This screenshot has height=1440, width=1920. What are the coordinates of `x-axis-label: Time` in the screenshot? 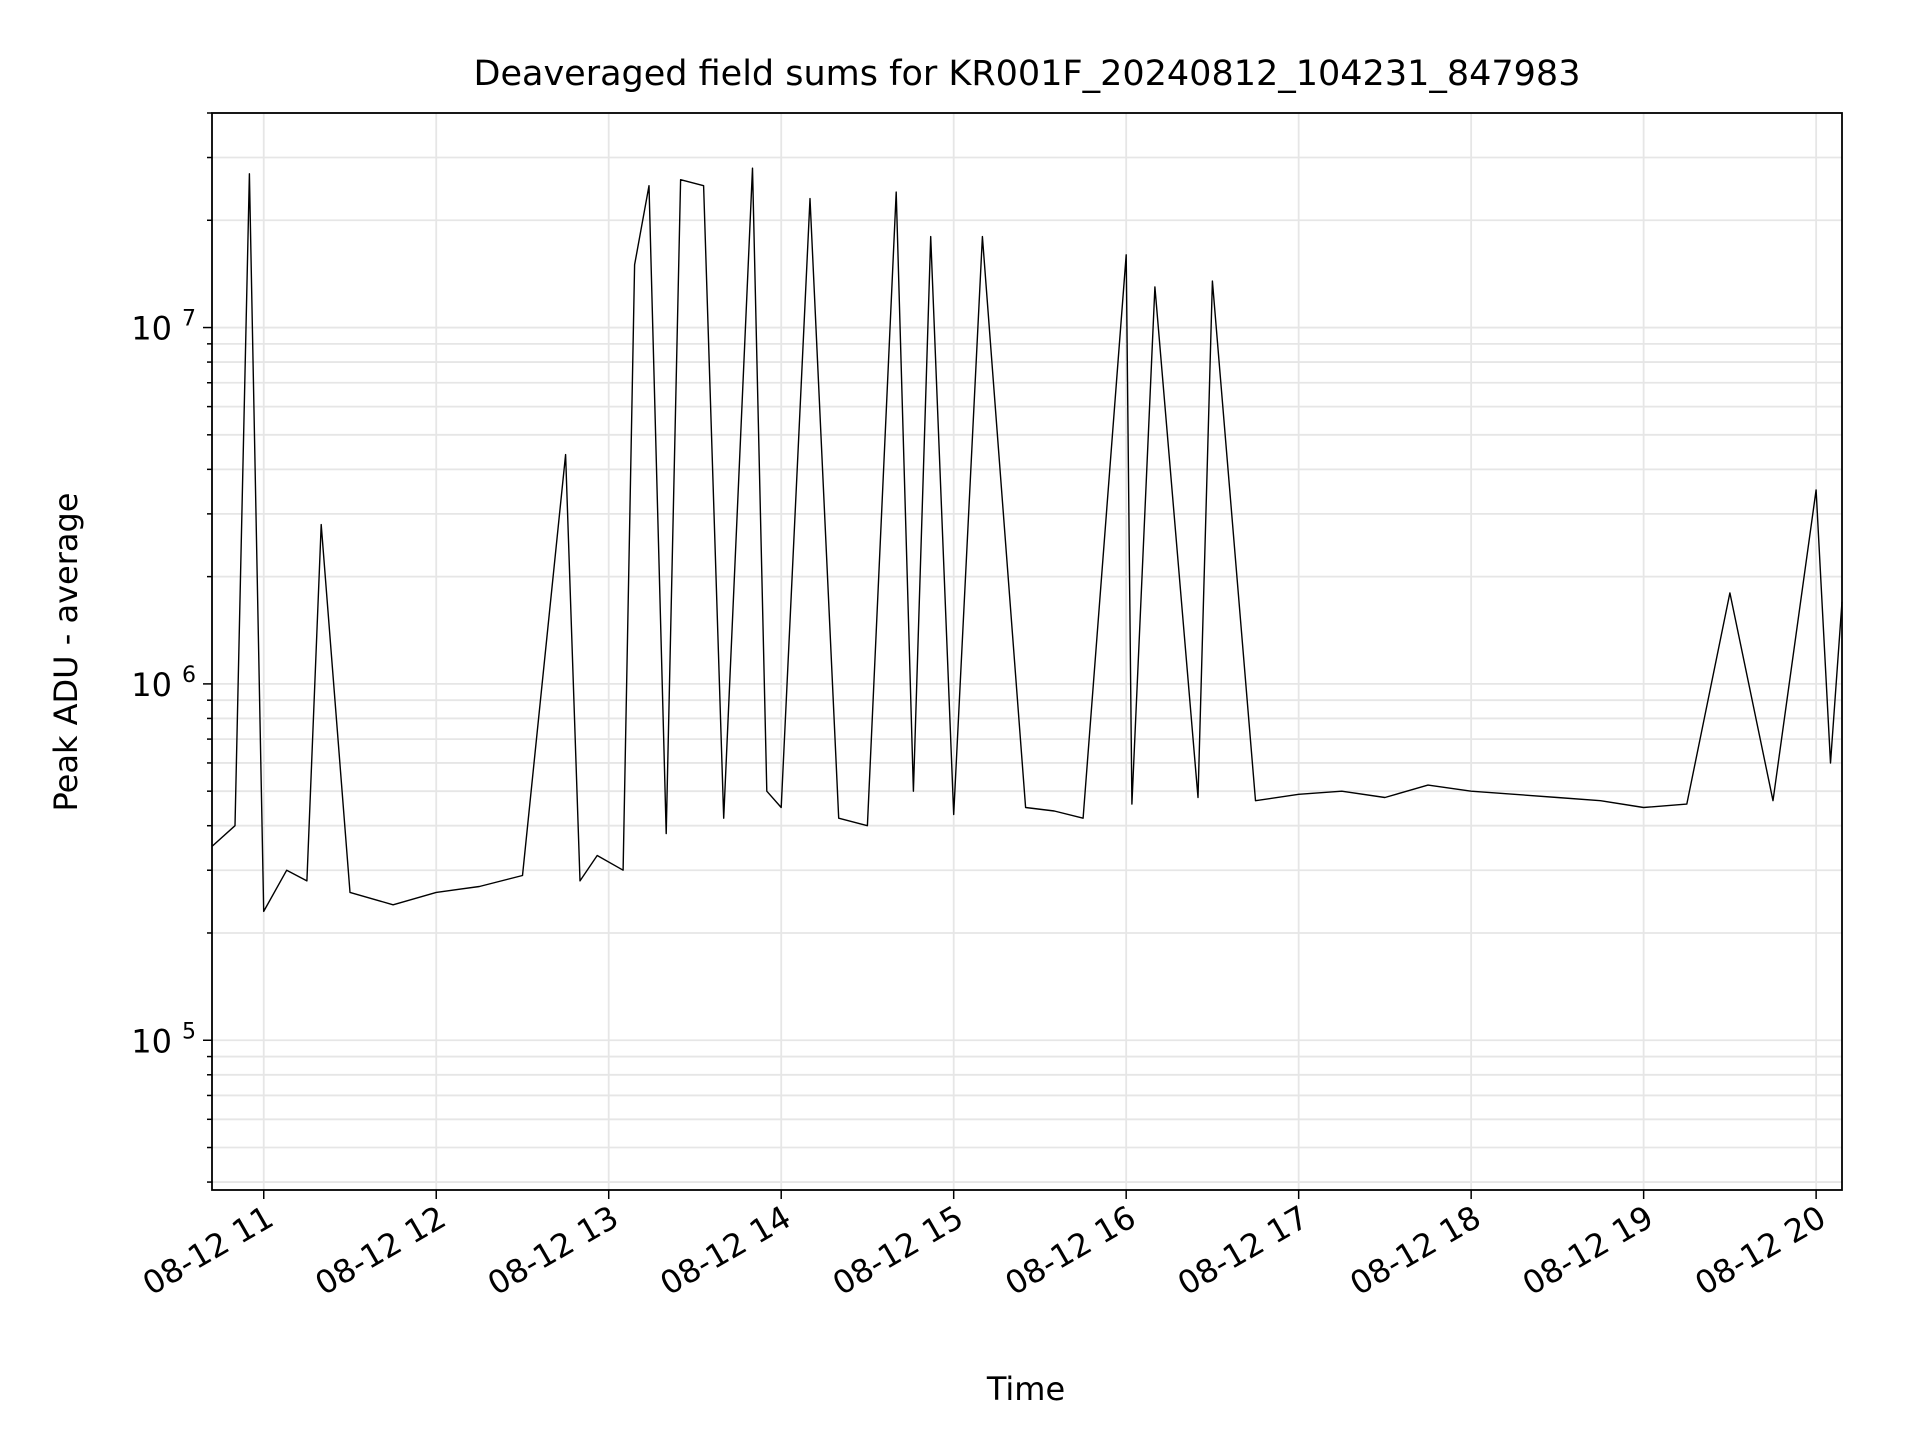 It's located at (1025, 1389).